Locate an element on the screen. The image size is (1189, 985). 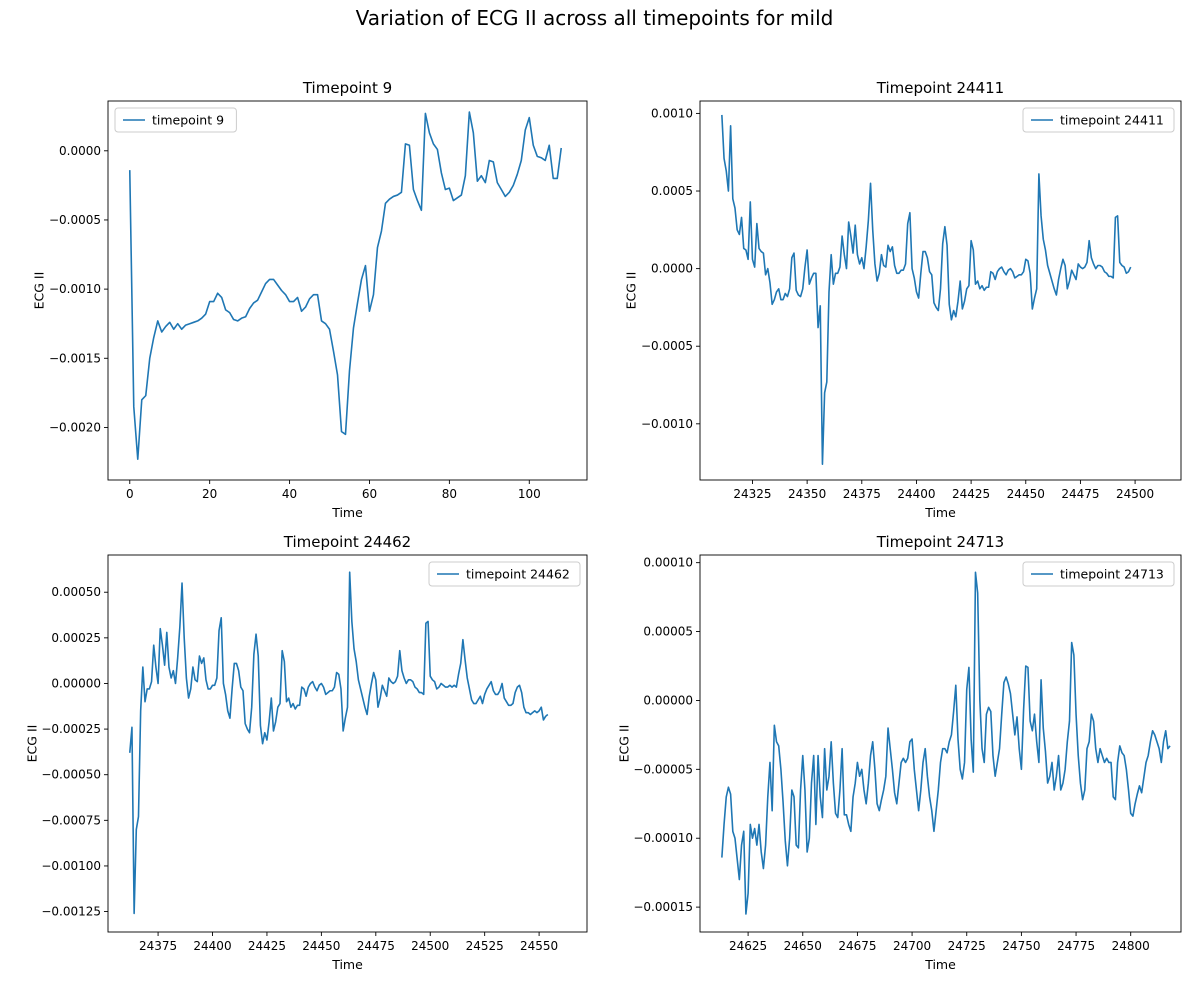
legend: timepoint 24462 is located at coordinates (504, 574).